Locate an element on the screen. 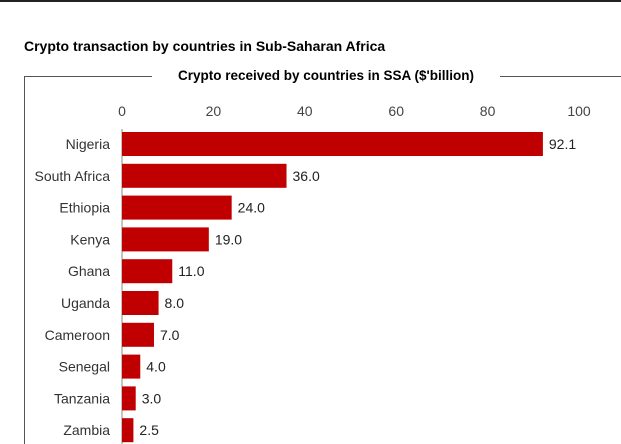 This screenshot has height=444, width=621. category-label: Ghana is located at coordinates (89, 271).